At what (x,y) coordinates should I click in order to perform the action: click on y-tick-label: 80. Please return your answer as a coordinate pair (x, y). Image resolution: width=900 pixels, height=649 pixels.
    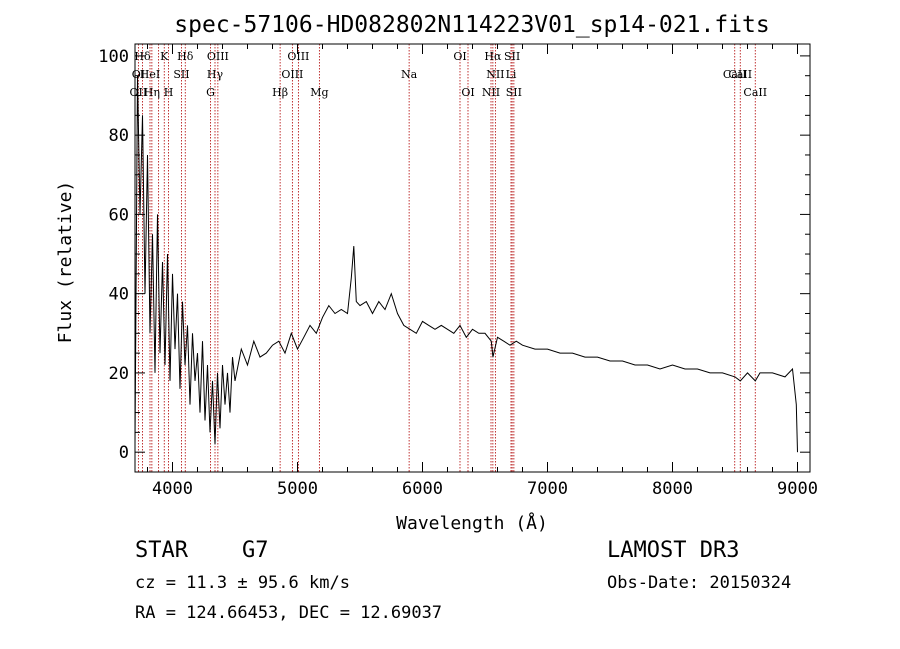
    Looking at the image, I should click on (119, 136).